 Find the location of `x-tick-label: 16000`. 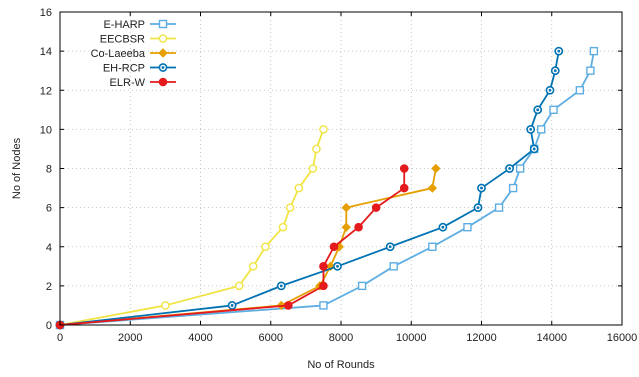

x-tick-label: 16000 is located at coordinates (622, 338).